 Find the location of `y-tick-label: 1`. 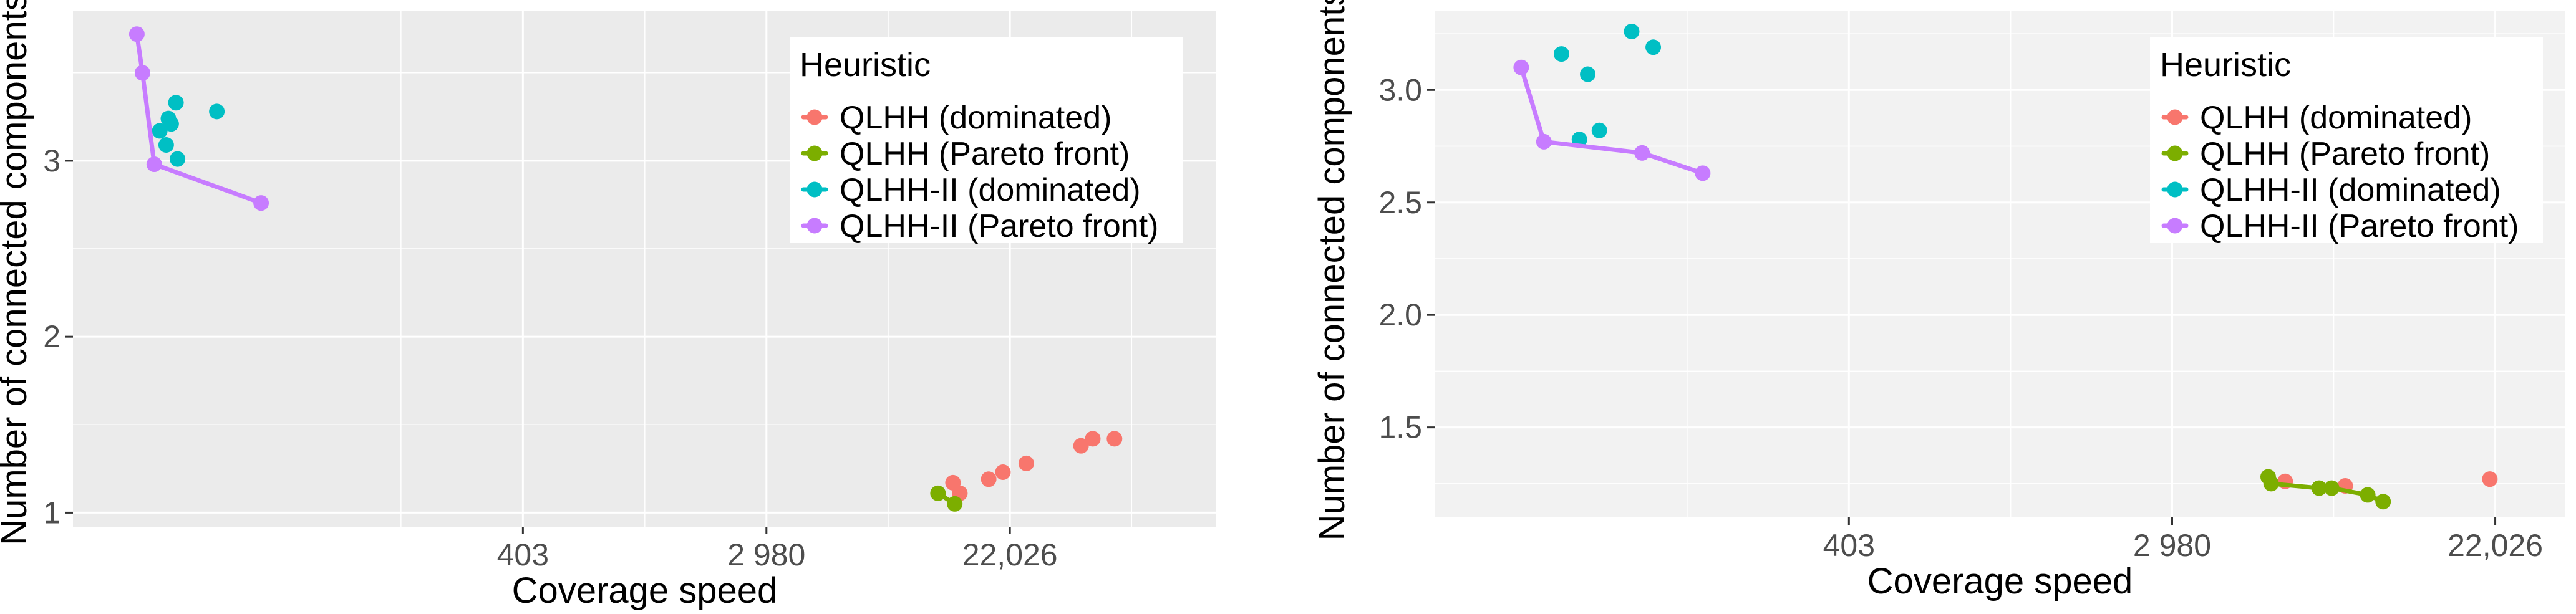

y-tick-label: 1 is located at coordinates (52, 513).